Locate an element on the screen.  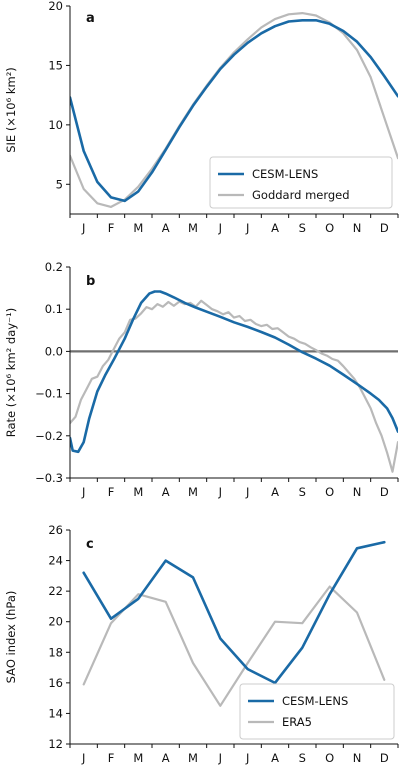
y-tick-label: −0.3 is located at coordinates (49, 478).